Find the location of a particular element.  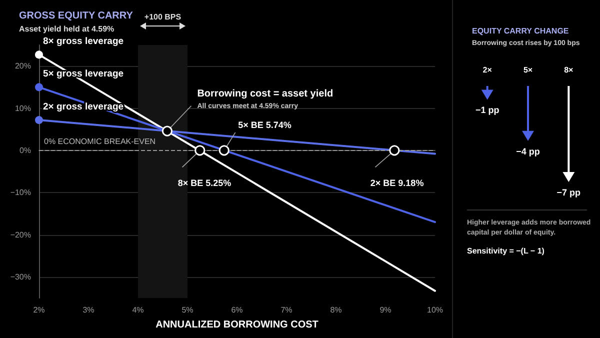

band-label: +100 BPS is located at coordinates (163, 17).